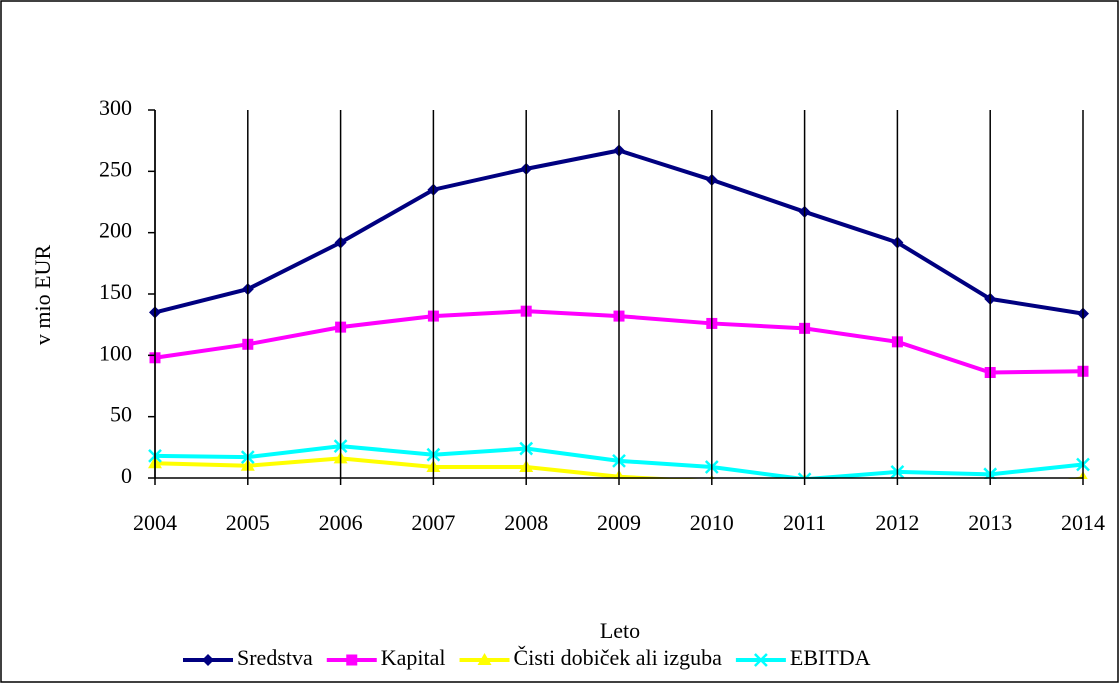  I want to click on legend-label: EBITDA, so click(830, 657).